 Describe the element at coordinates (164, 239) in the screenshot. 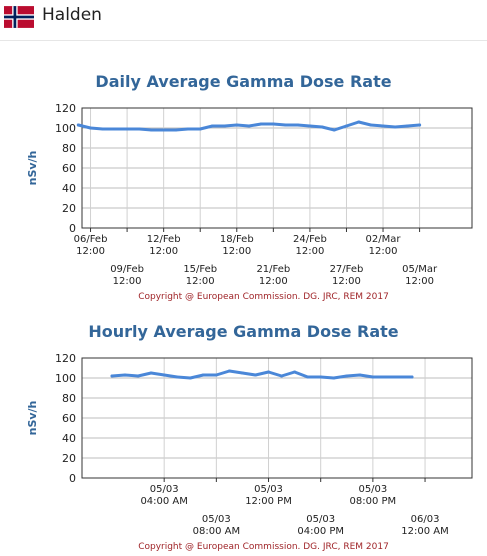

I see `daily-xtick-label: 12/Feb` at that location.